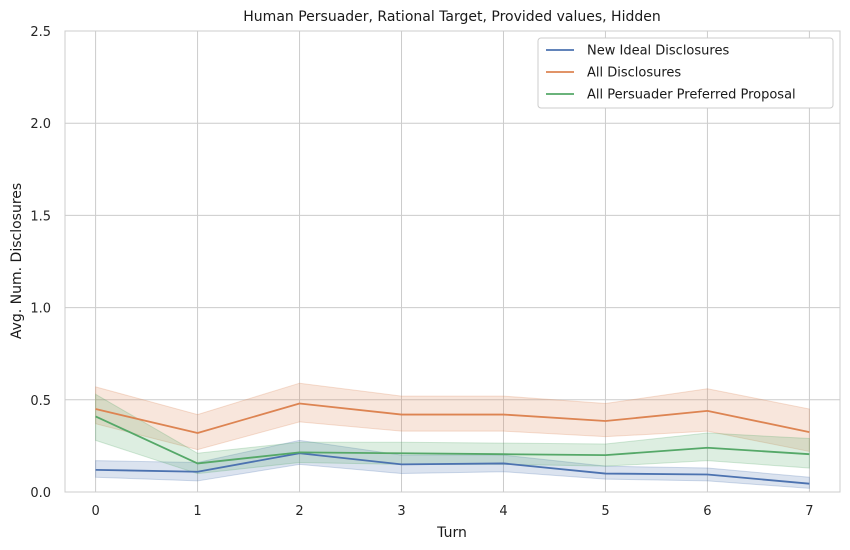  I want to click on x-tick-label: 3, so click(401, 511).